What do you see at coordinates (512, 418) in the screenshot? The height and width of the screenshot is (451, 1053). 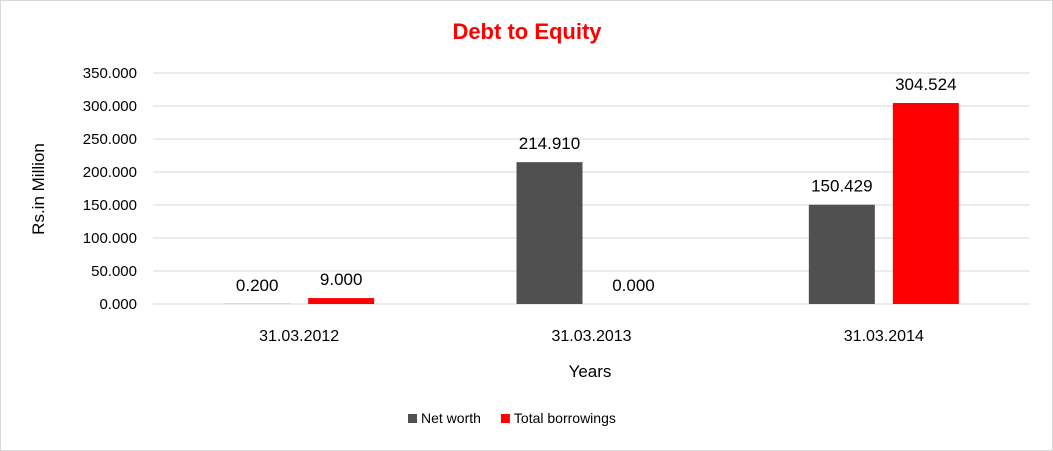 I see `legend: Net worth Total borrowings` at bounding box center [512, 418].